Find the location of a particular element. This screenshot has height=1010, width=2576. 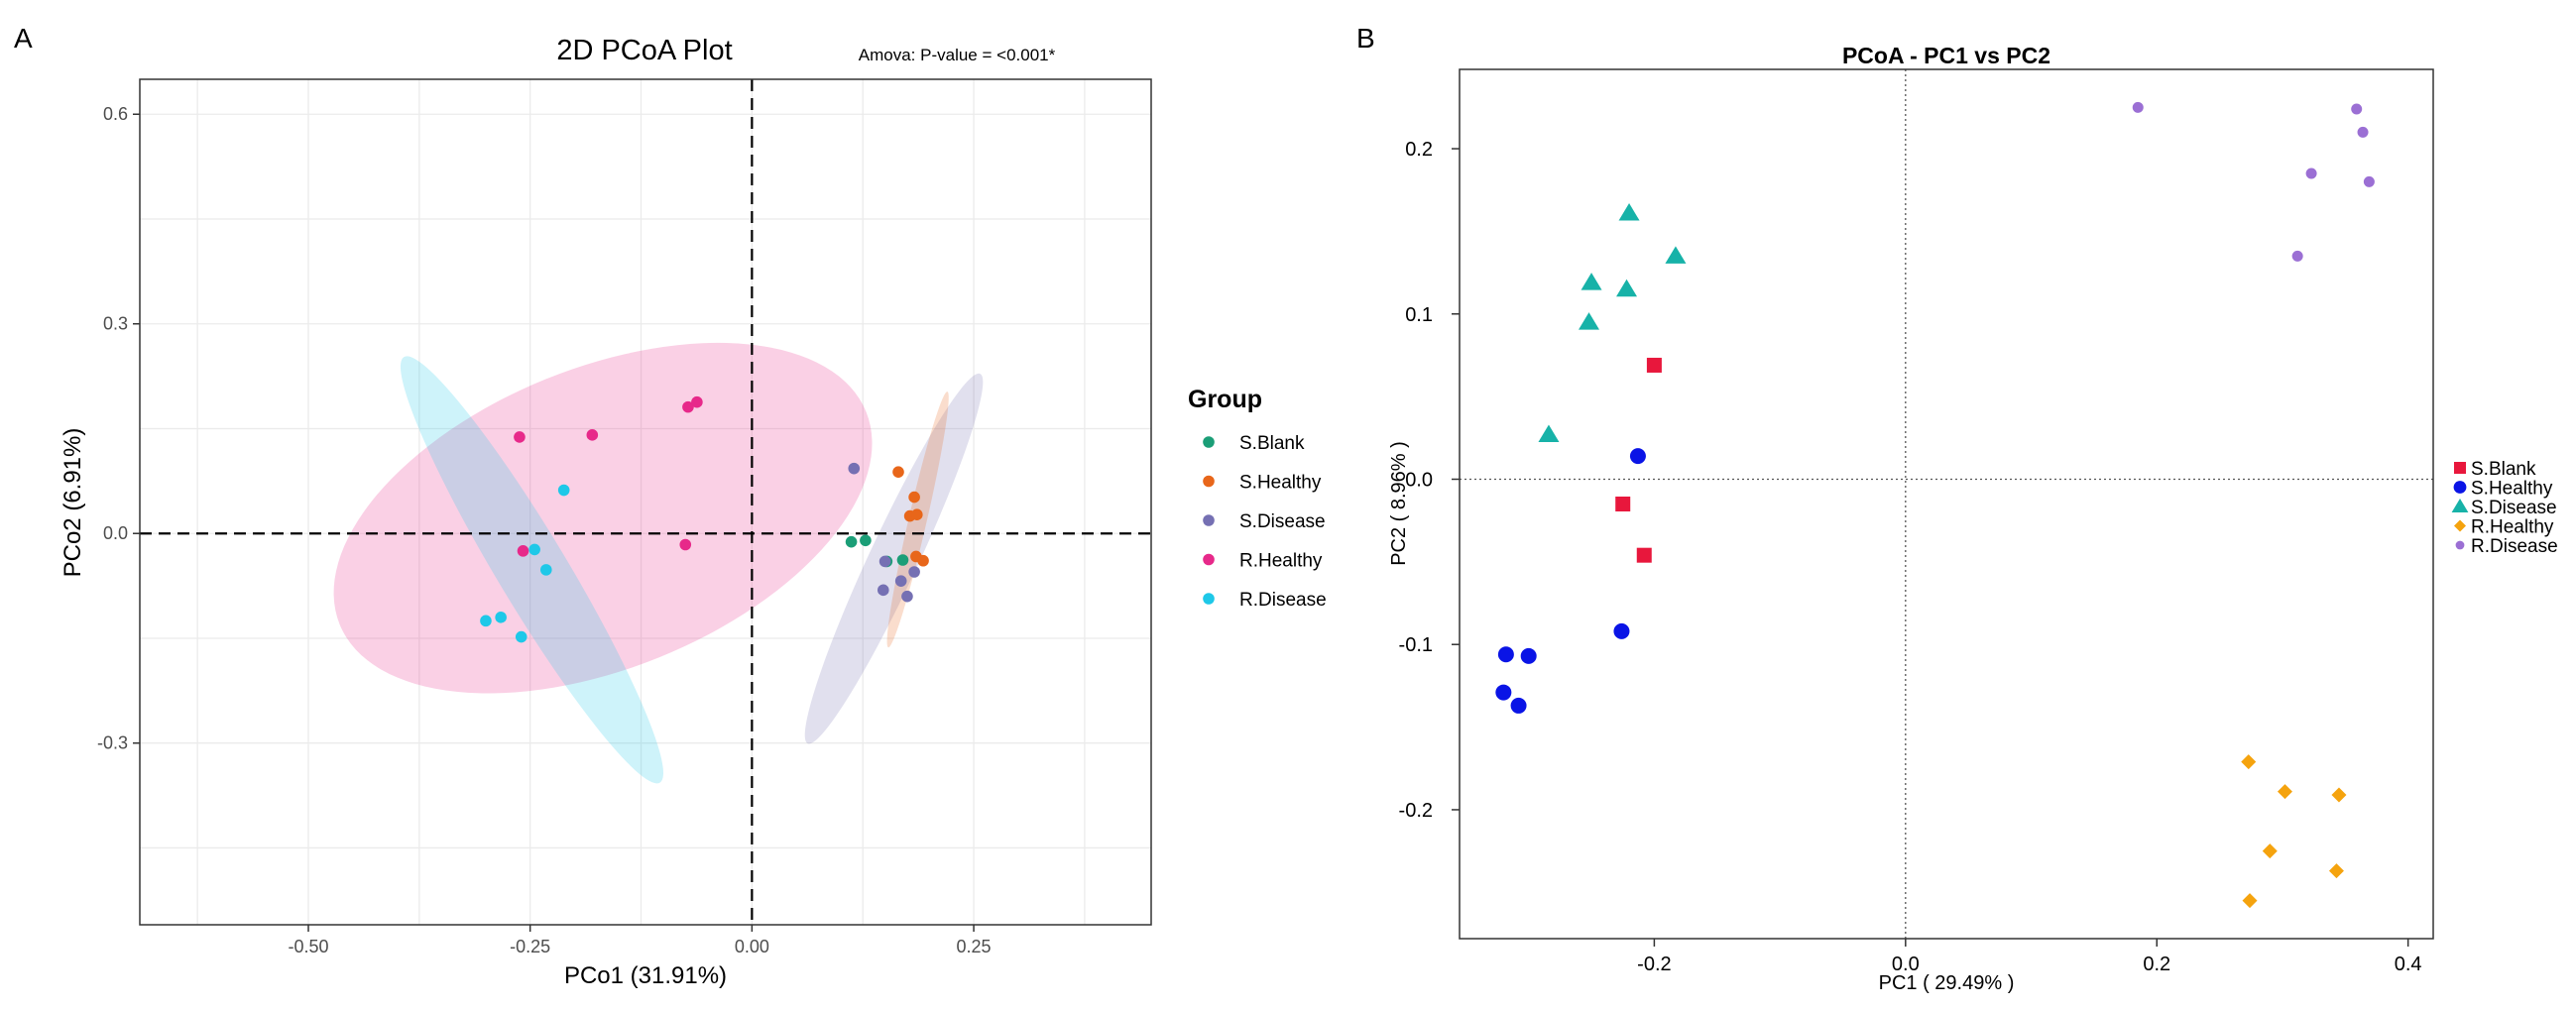

x-tick-label: 0.0 is located at coordinates (1906, 964).